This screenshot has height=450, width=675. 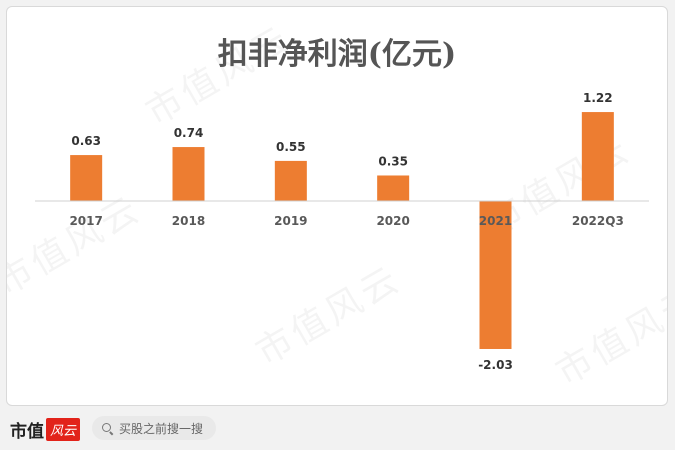 I want to click on bar-2022q3, so click(x=597, y=156).